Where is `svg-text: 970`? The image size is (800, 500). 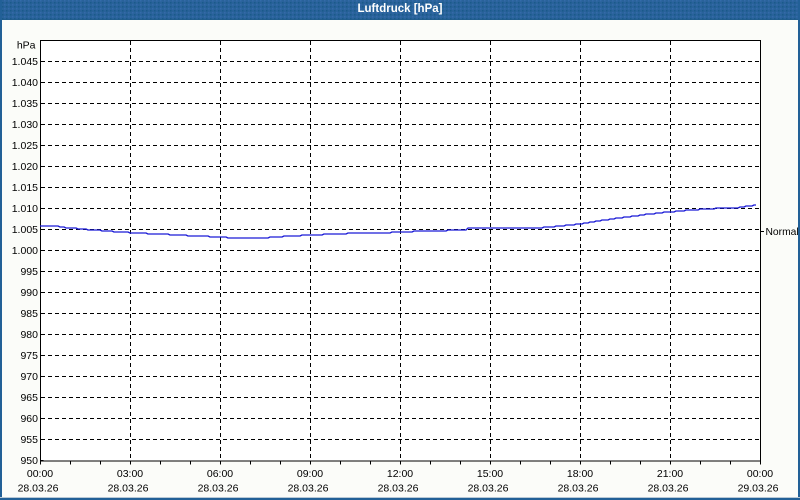
svg-text: 970 is located at coordinates (29, 377).